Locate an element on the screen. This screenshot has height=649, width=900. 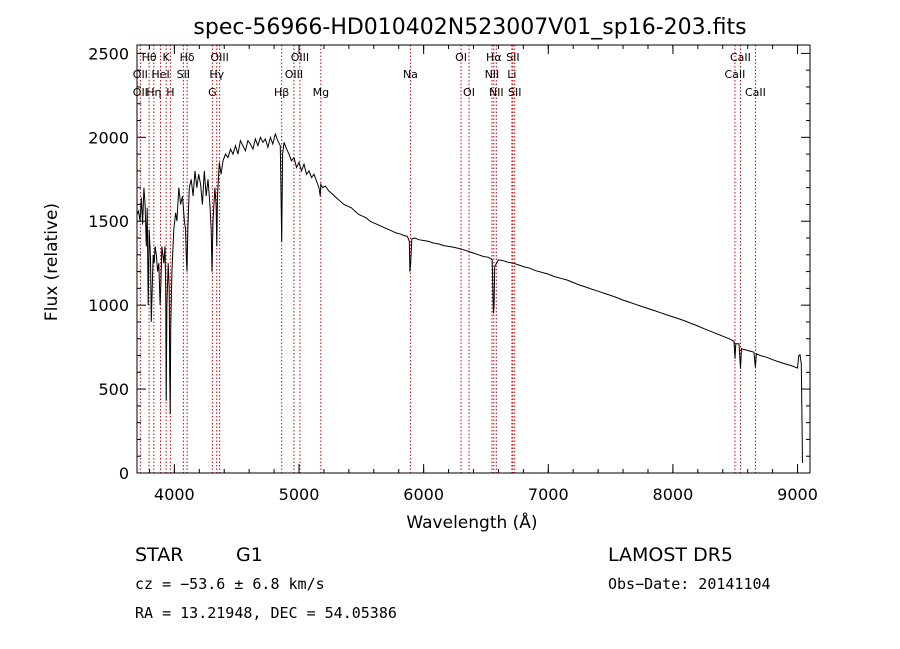
line-label: G is located at coordinates (212, 92).